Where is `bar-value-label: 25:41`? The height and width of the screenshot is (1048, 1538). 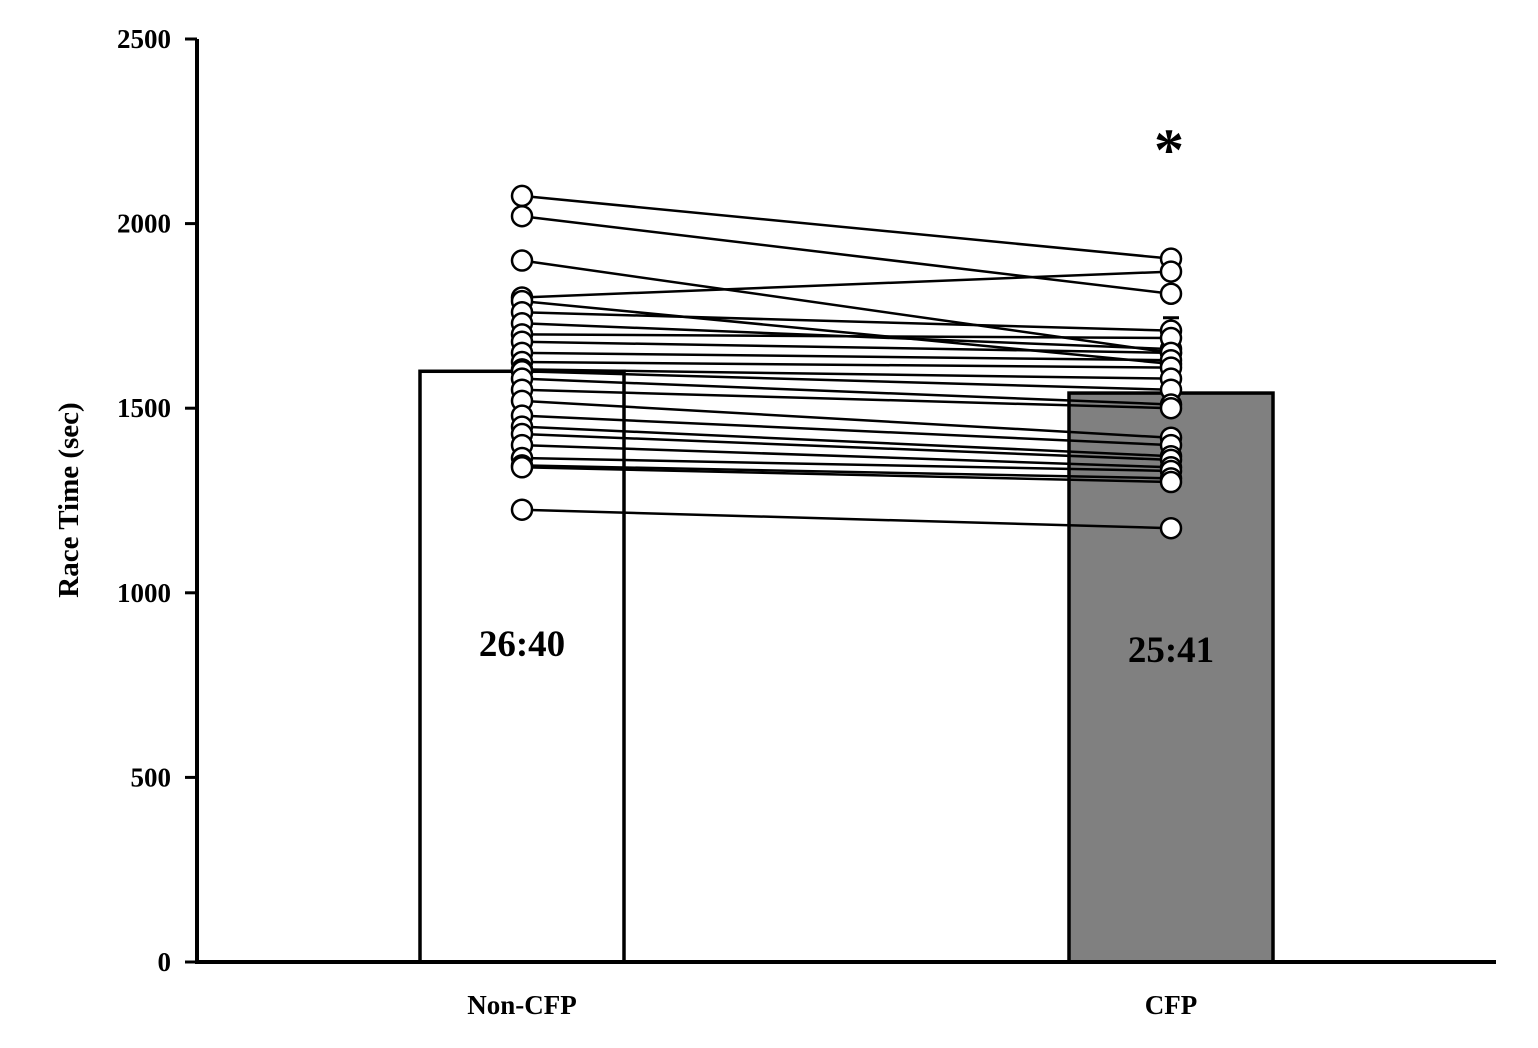
bar-value-label: 25:41 is located at coordinates (1171, 650).